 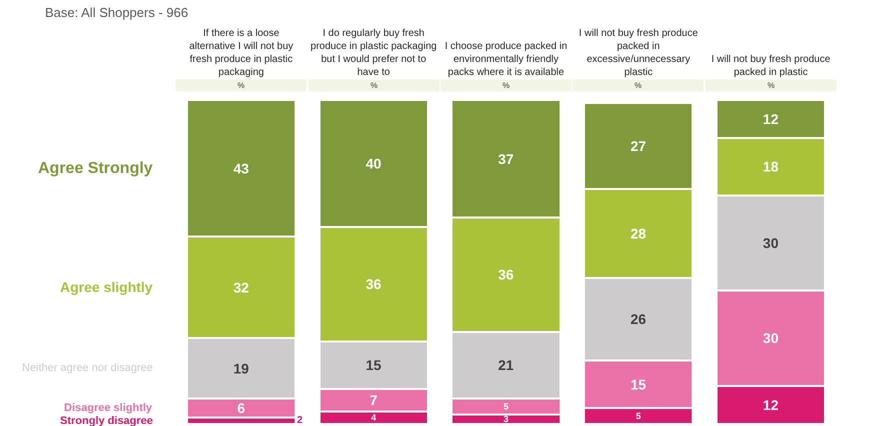 What do you see at coordinates (638, 53) in the screenshot?
I see `x-tick-label: I will not buy fresh produce packed in excessive/unnecessary plastic` at bounding box center [638, 53].